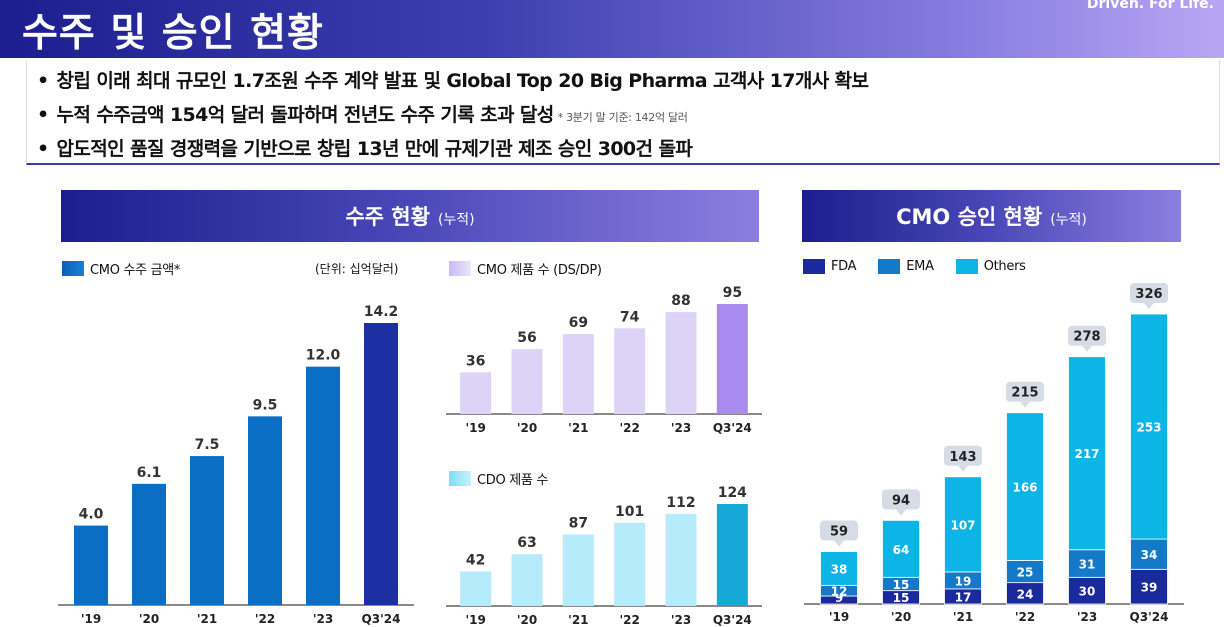 This screenshot has width=1224, height=627. I want to click on approval-segment-label: 38, so click(839, 569).